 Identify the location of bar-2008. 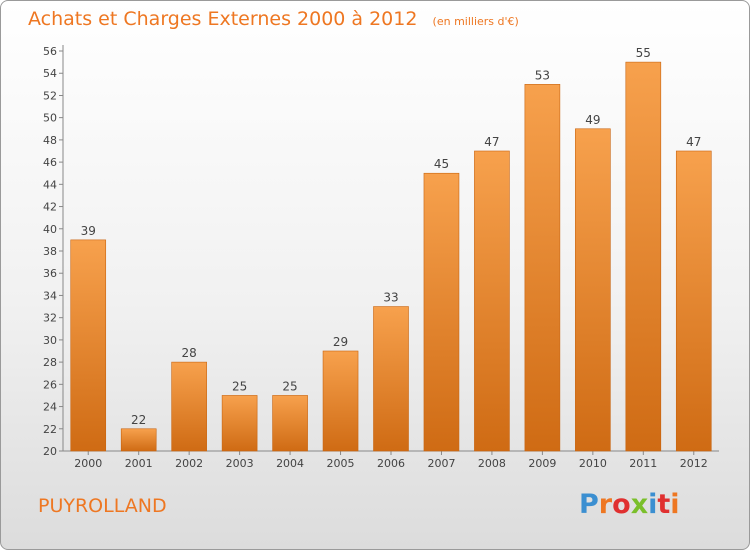
(492, 301).